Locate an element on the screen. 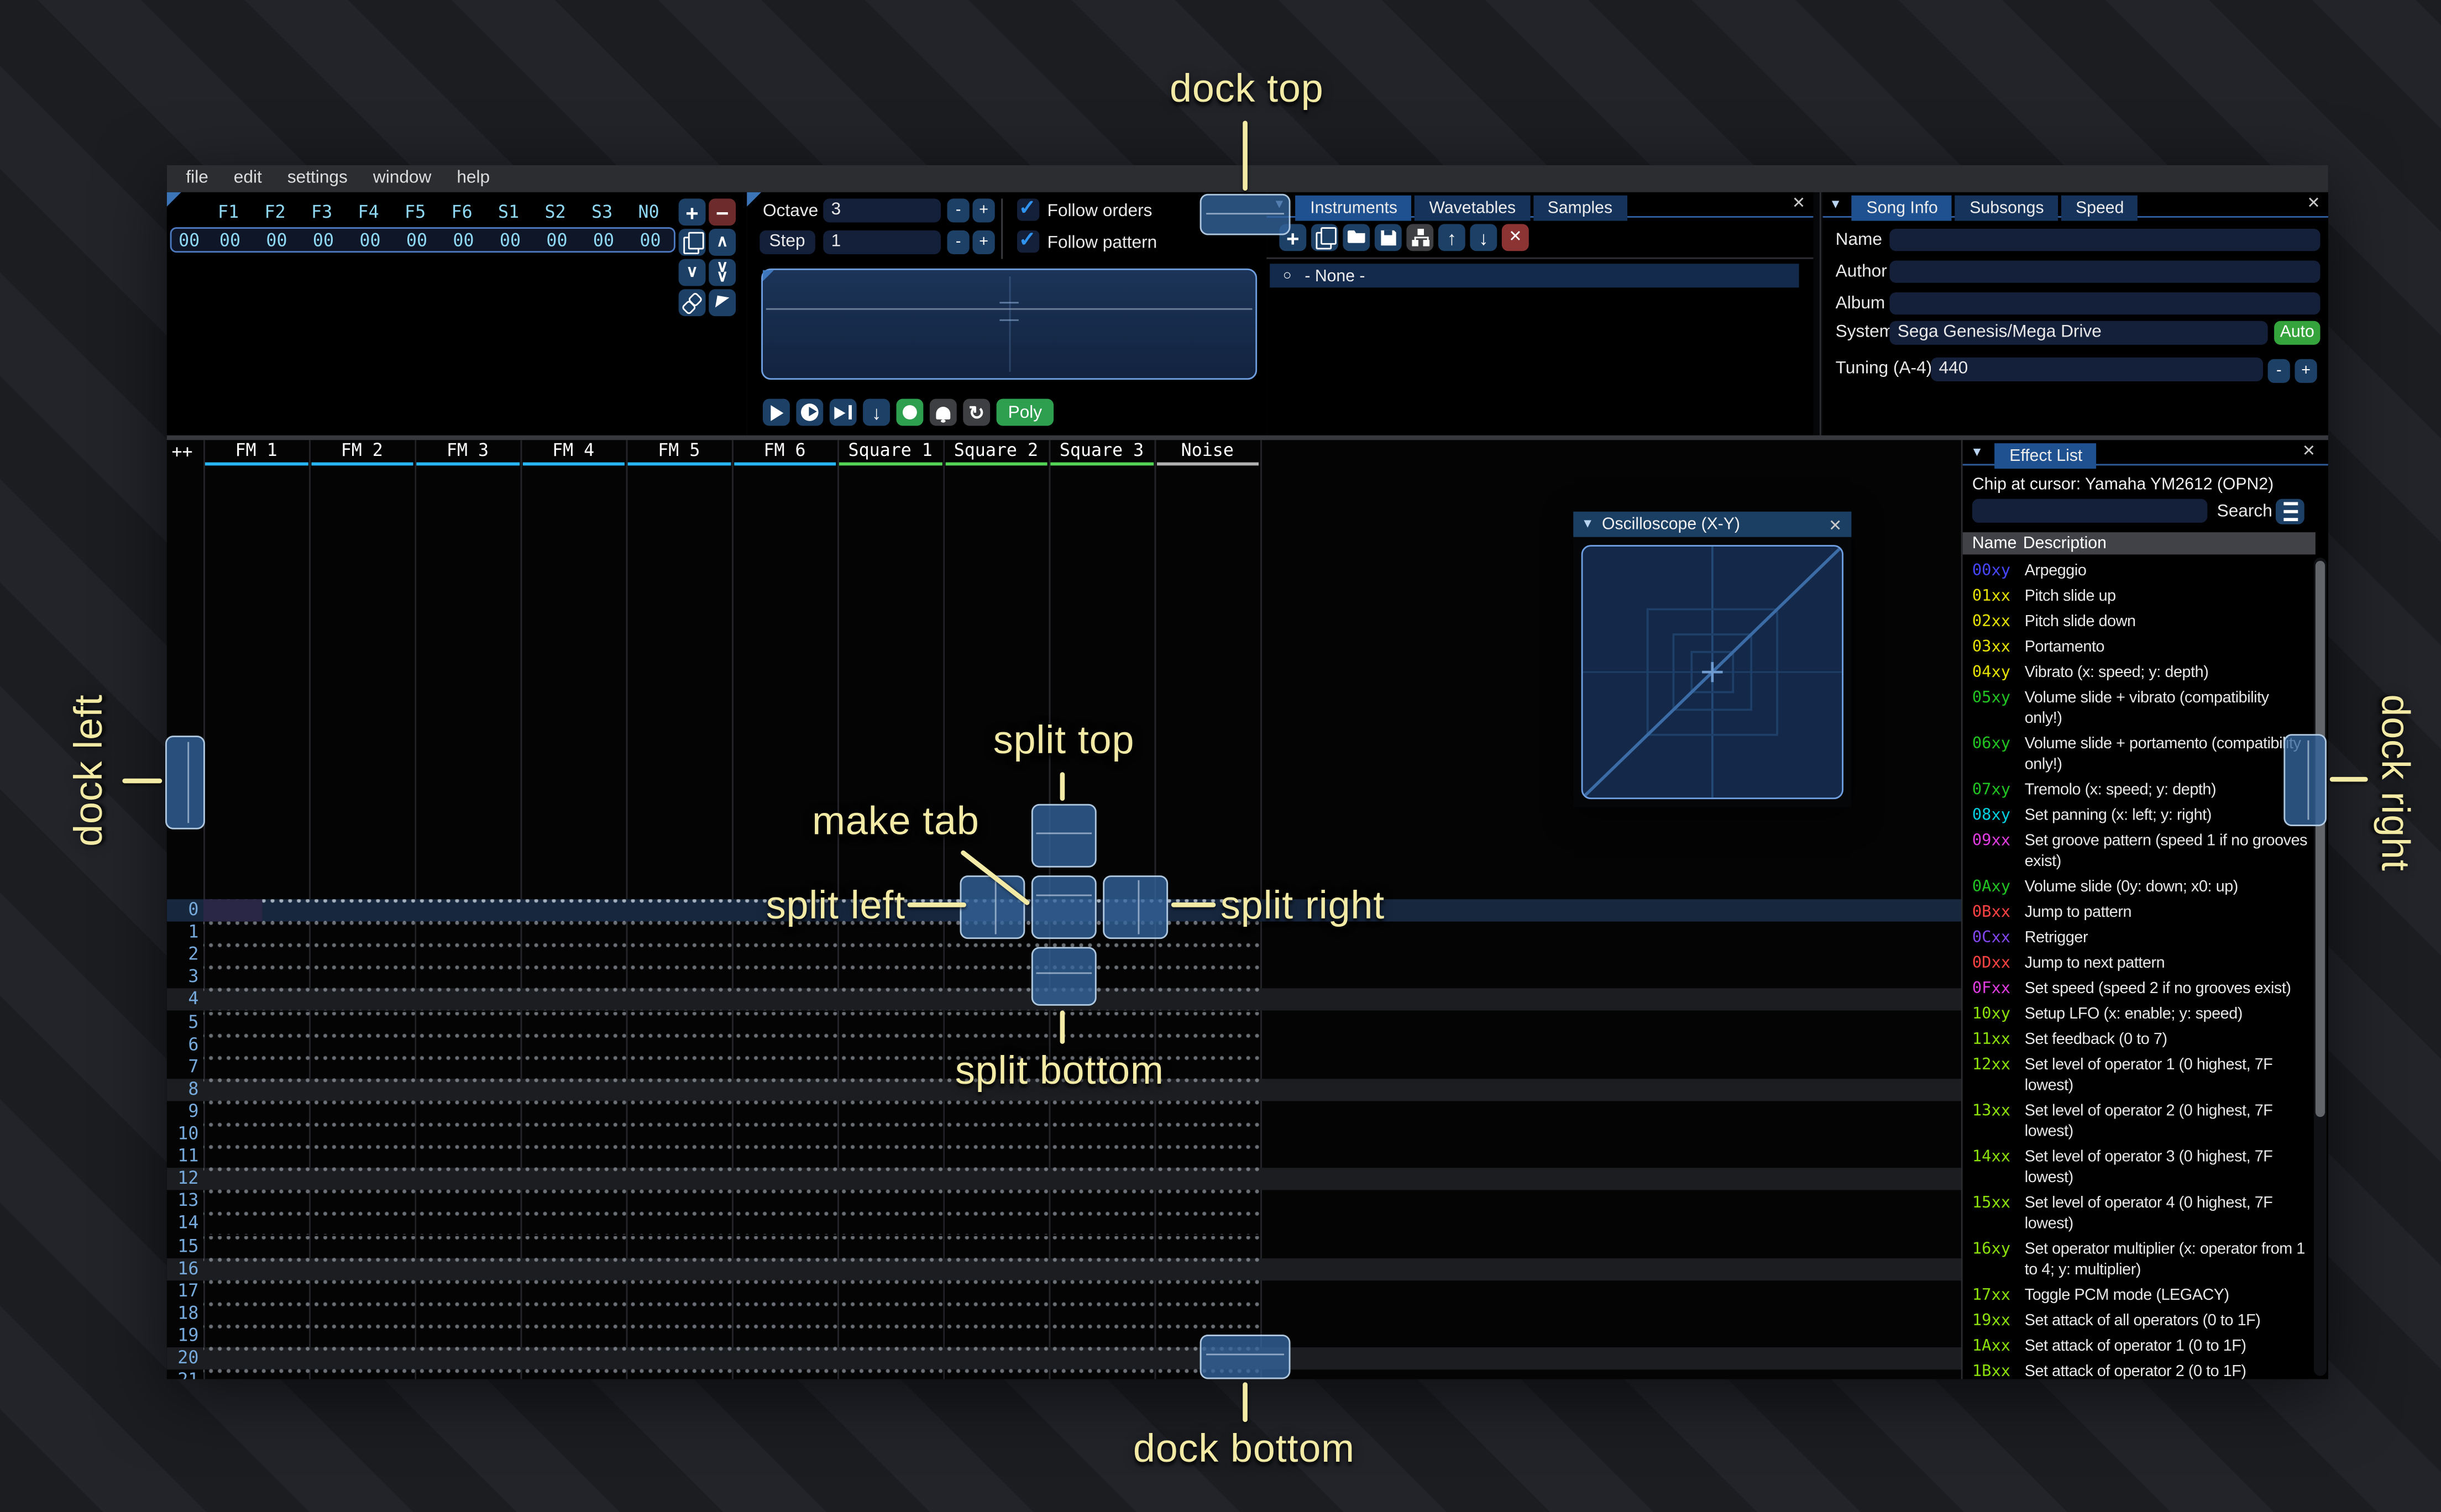 This screenshot has width=2441, height=1512. channel-header-fm-5: FM 5 is located at coordinates (679, 453).